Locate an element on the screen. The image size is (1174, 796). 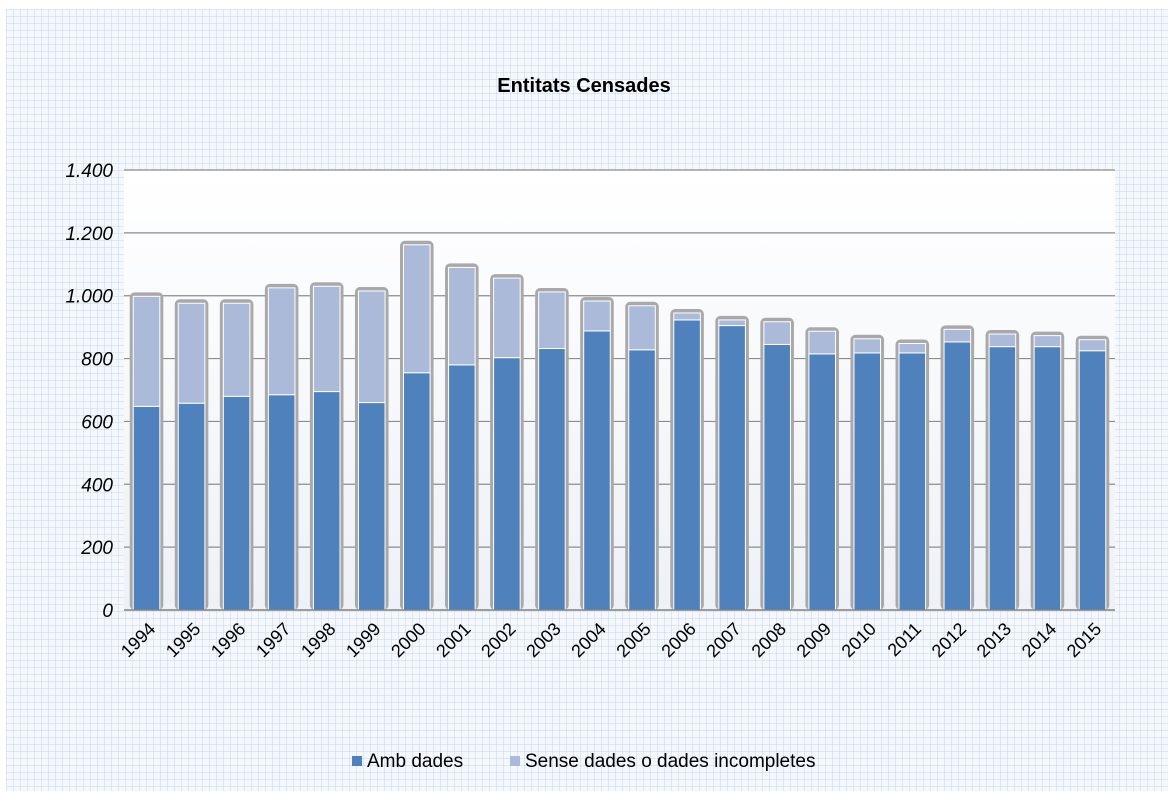
y-tick-label: 1.000 is located at coordinates (89, 297).